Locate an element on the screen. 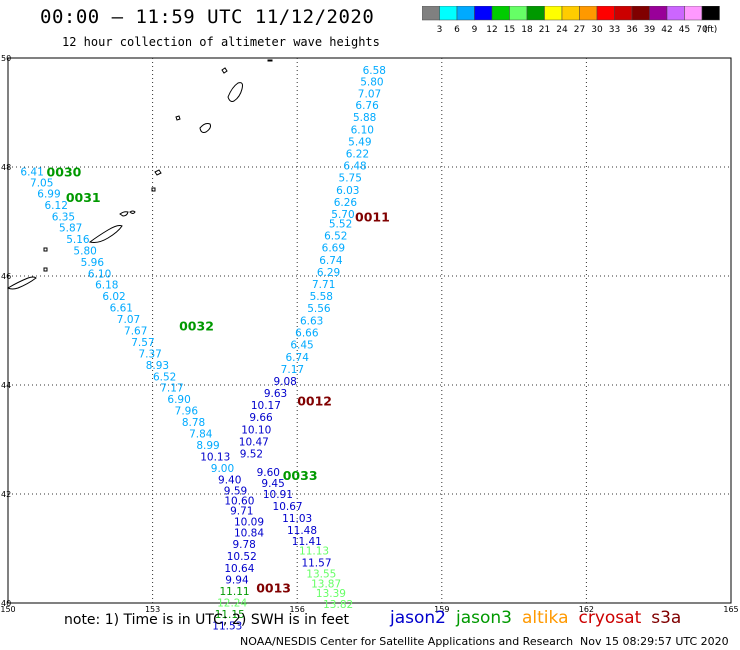 The image size is (740, 650). wave-height-point: 11.03 is located at coordinates (297, 519).